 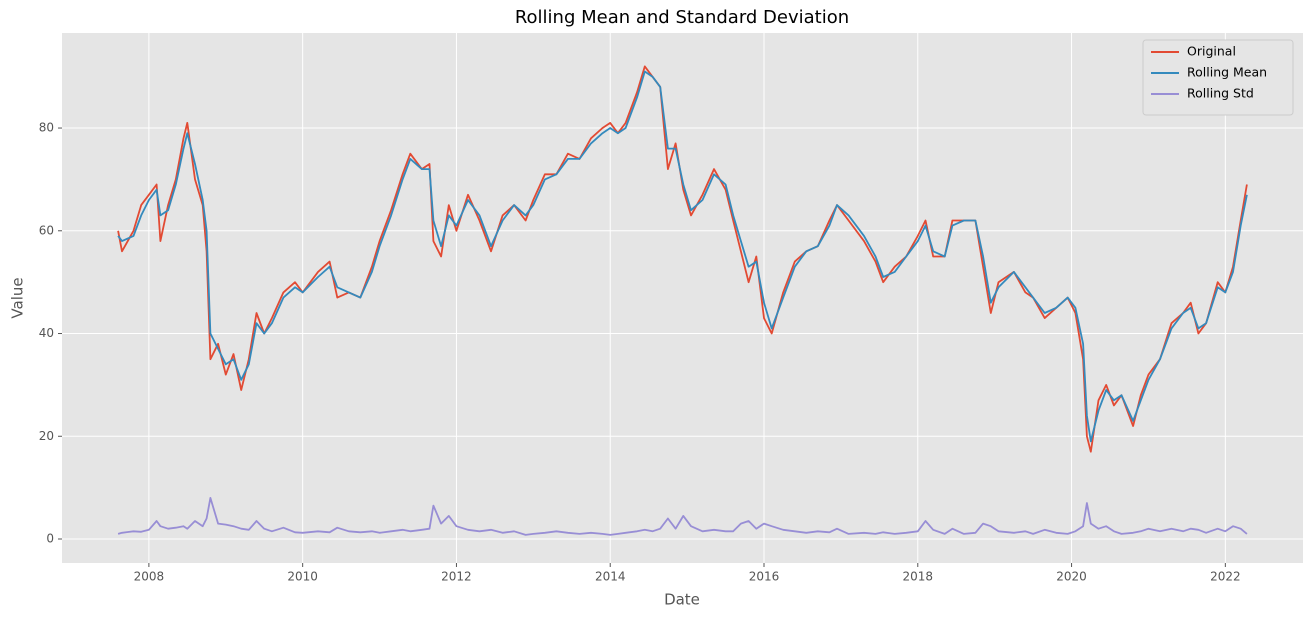 What do you see at coordinates (918, 577) in the screenshot?
I see `x-tick-label: 2018` at bounding box center [918, 577].